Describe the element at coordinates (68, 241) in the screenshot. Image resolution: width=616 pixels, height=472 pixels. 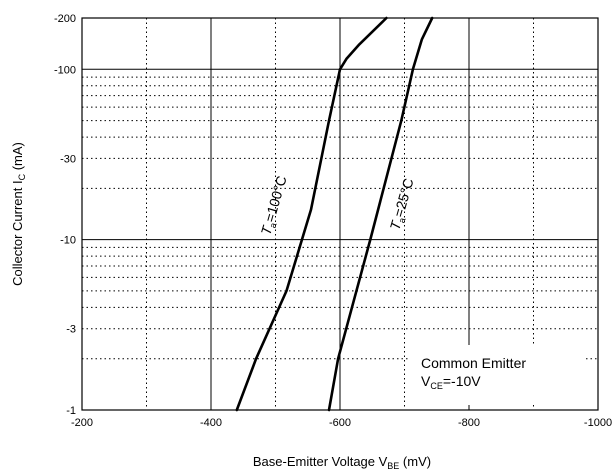
I see `y-tick-label: -10` at that location.